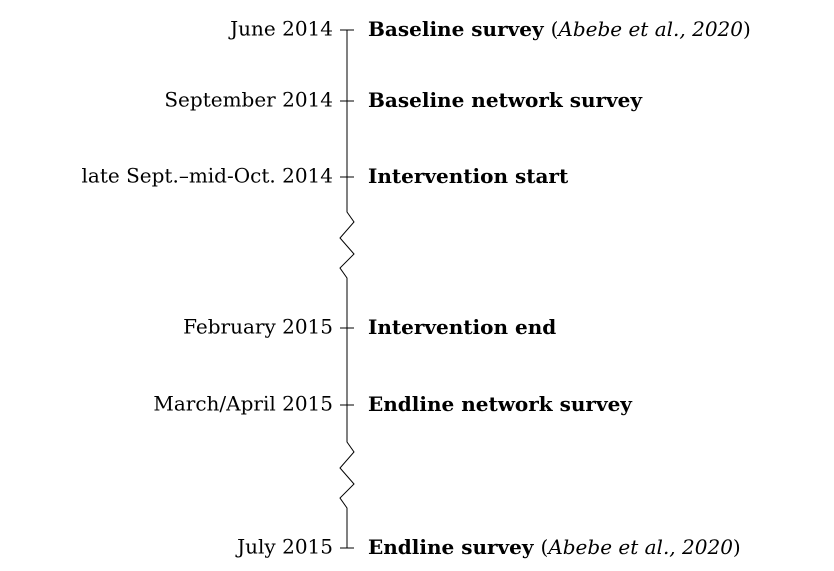 This screenshot has width=834, height=571. I want to click on event-label: Endline network survey, so click(500, 404).